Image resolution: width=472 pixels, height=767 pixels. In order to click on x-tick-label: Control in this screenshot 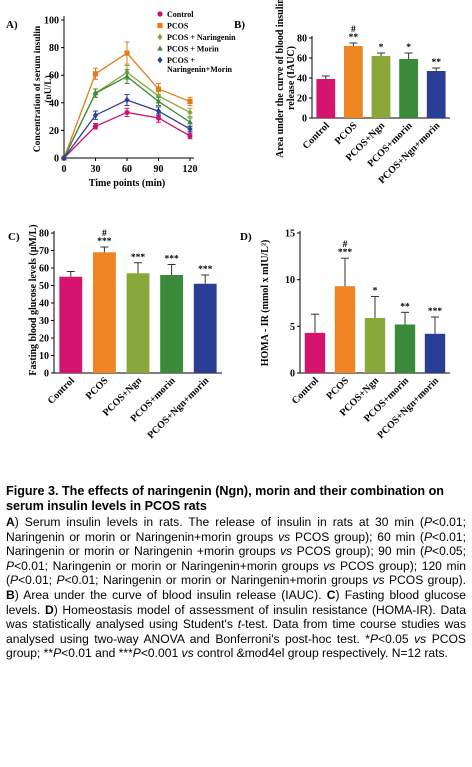, I will do `click(61, 390)`.